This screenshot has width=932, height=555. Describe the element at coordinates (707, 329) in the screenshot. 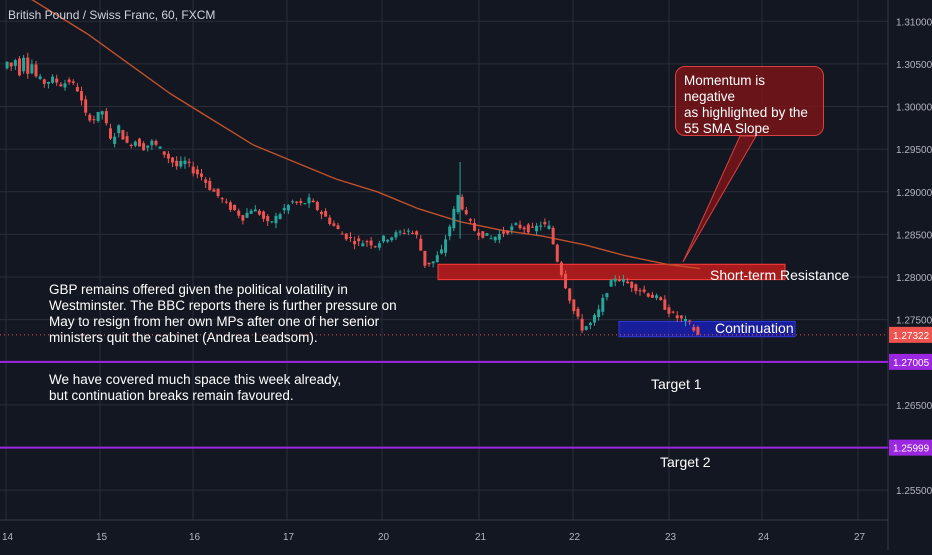

I see `zone-continuation` at that location.